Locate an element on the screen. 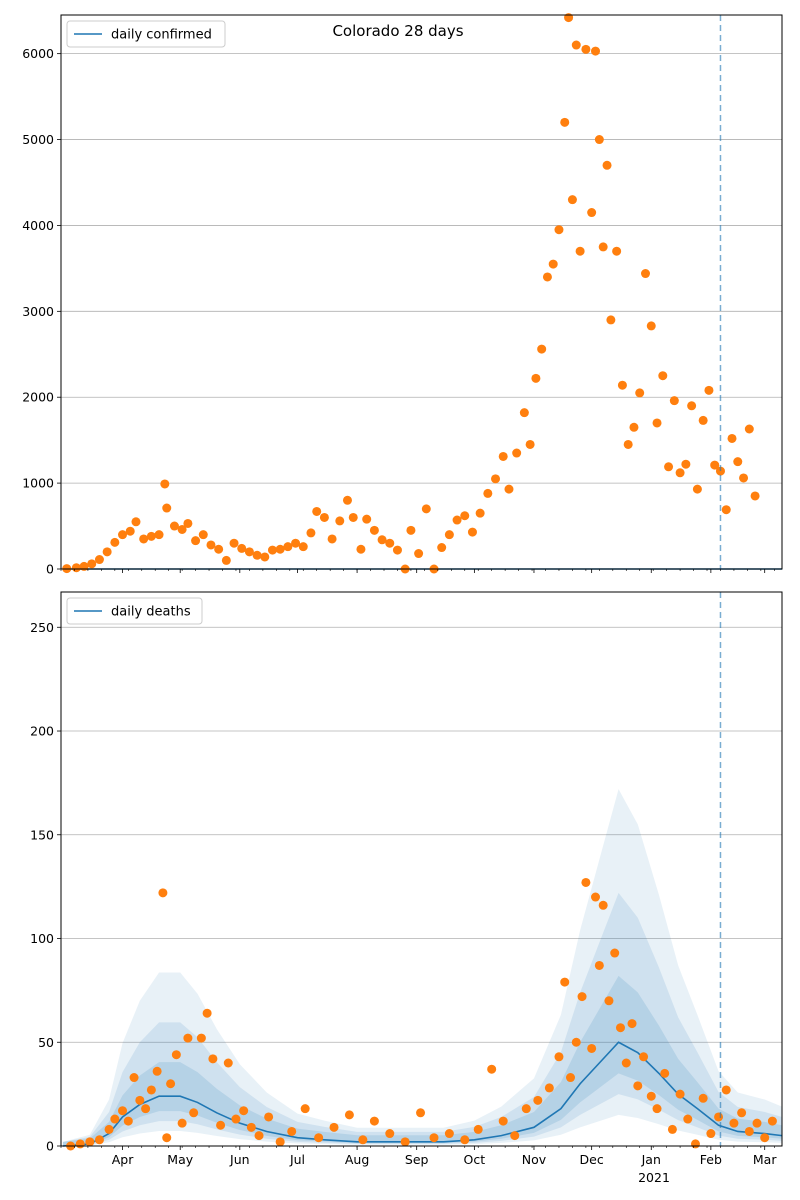 This screenshot has height=1200, width=800. x-tick-label: Feb is located at coordinates (711, 1159).